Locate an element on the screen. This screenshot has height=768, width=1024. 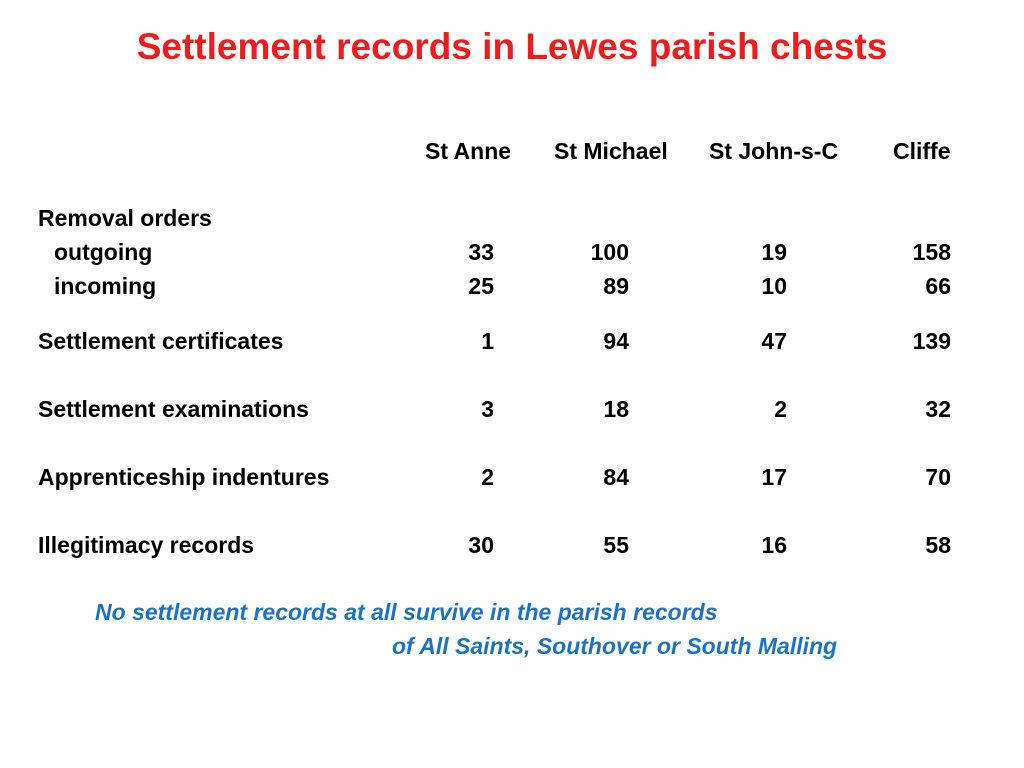
cell-indentures-cliffe: 70 is located at coordinates (938, 477).